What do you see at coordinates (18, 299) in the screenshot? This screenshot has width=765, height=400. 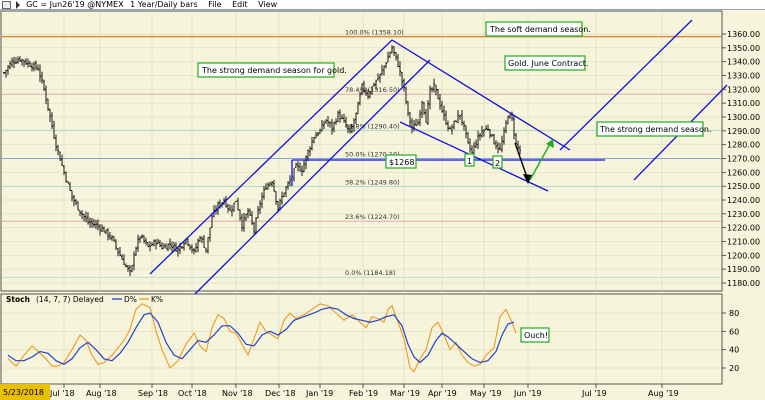 I see `stoch-label: Stoch` at bounding box center [18, 299].